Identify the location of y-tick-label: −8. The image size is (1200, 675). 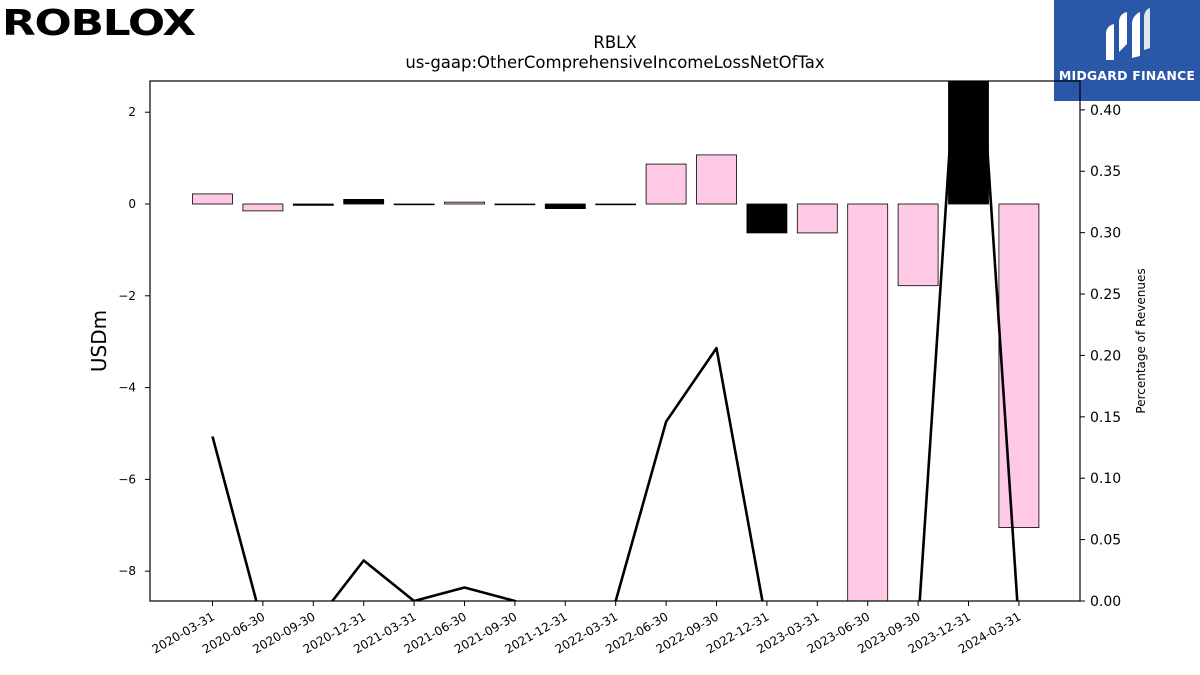
(127, 571).